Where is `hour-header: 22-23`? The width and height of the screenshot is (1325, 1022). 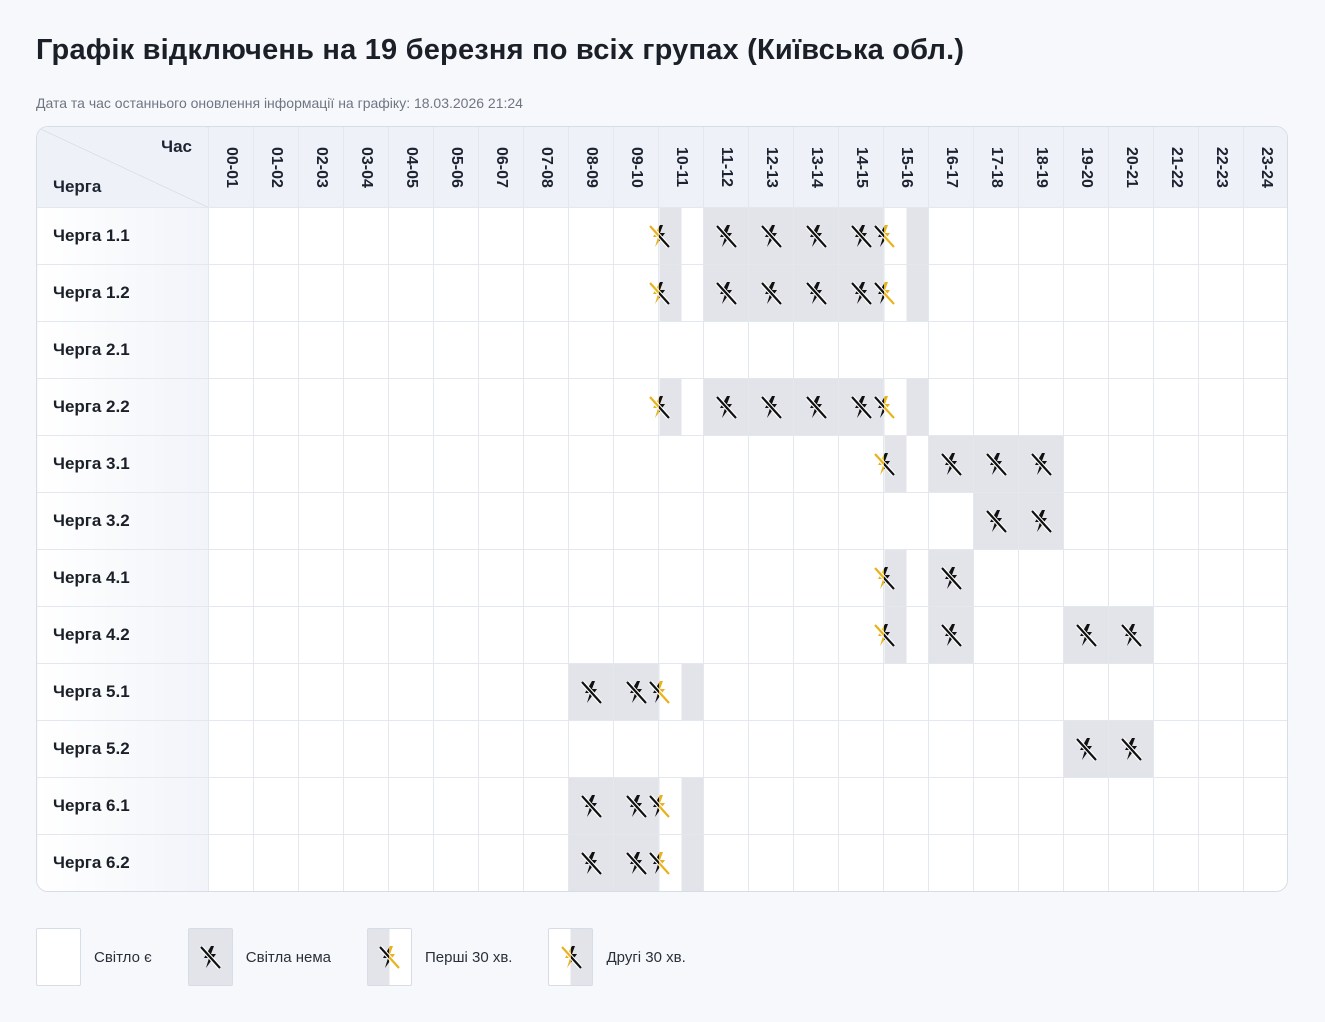 hour-header: 22-23 is located at coordinates (1221, 167).